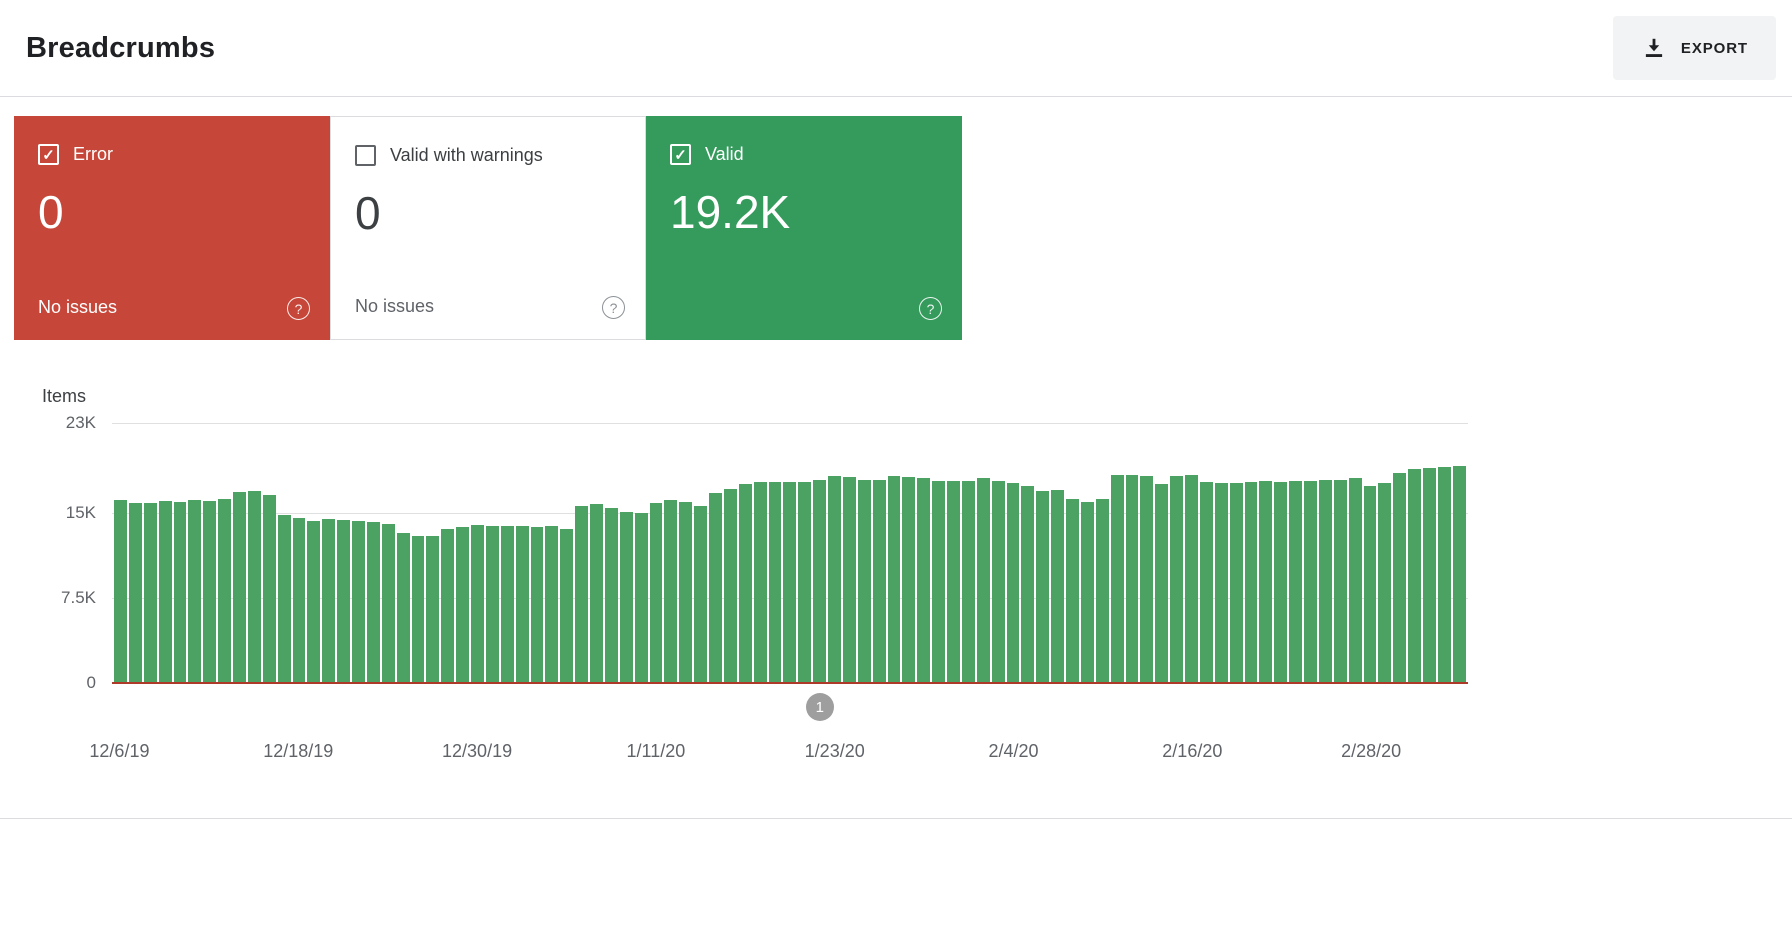  What do you see at coordinates (365, 155) in the screenshot?
I see `warnings-checkbox` at bounding box center [365, 155].